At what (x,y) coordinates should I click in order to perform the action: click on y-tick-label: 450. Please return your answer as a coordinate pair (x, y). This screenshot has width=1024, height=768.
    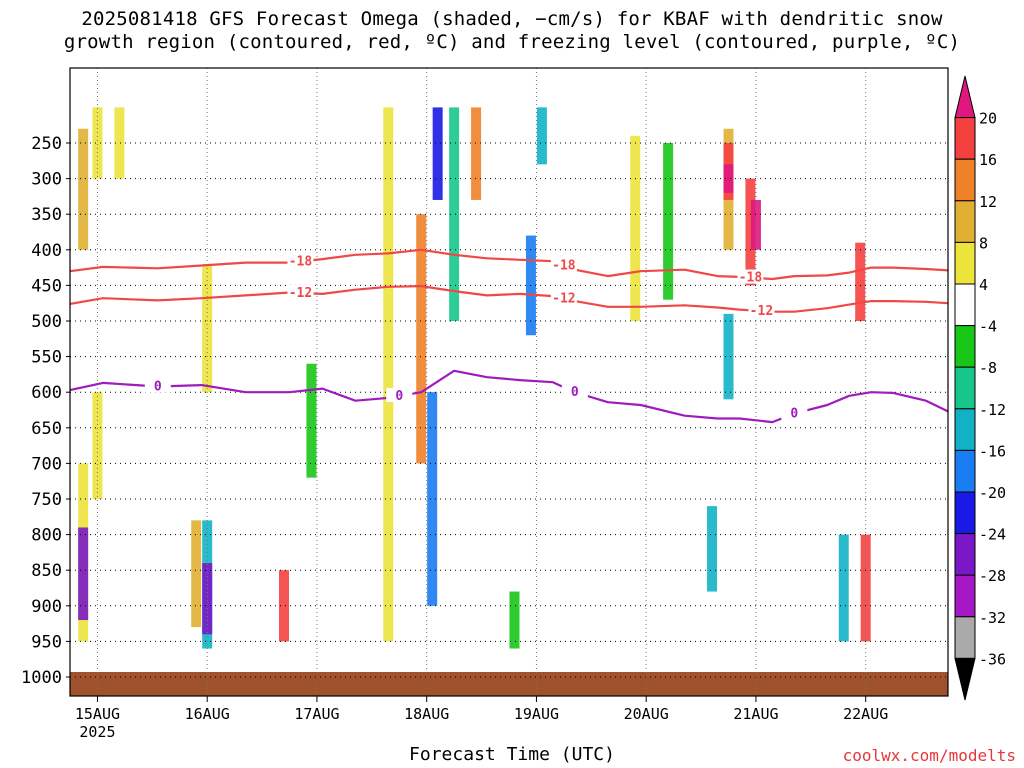
    Looking at the image, I should click on (46, 286).